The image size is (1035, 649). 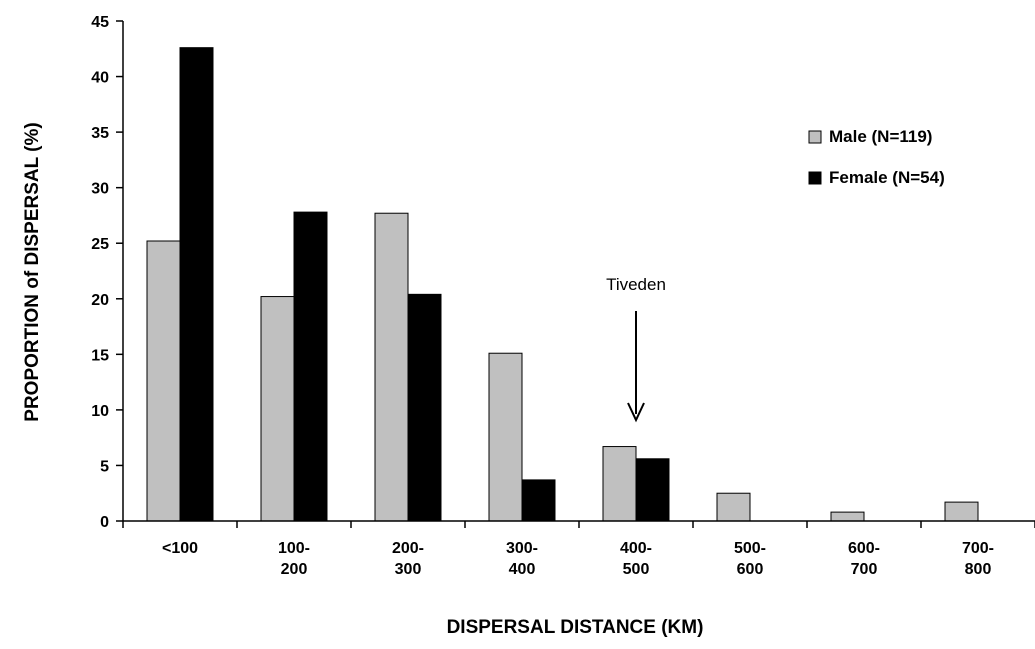 What do you see at coordinates (864, 559) in the screenshot?
I see `x-category-label: 600- 700` at bounding box center [864, 559].